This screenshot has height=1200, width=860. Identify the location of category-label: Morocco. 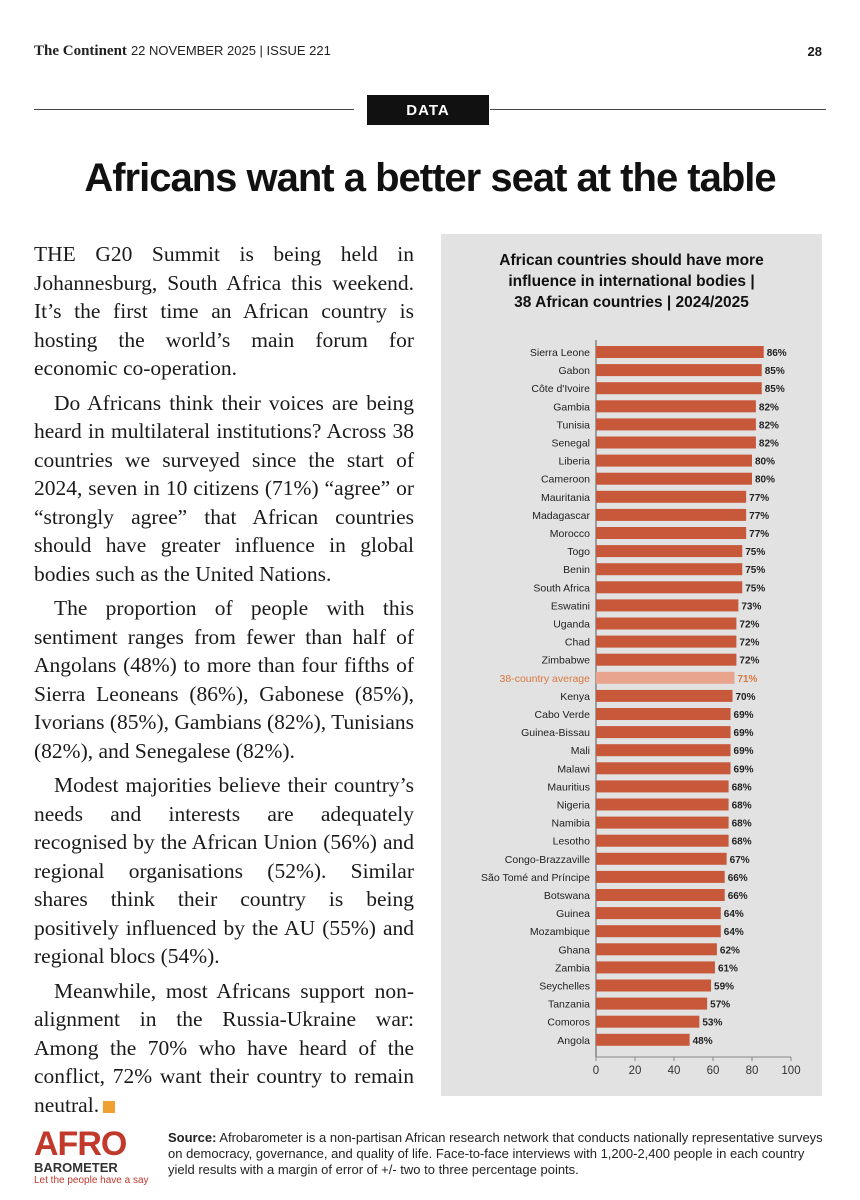
(570, 534).